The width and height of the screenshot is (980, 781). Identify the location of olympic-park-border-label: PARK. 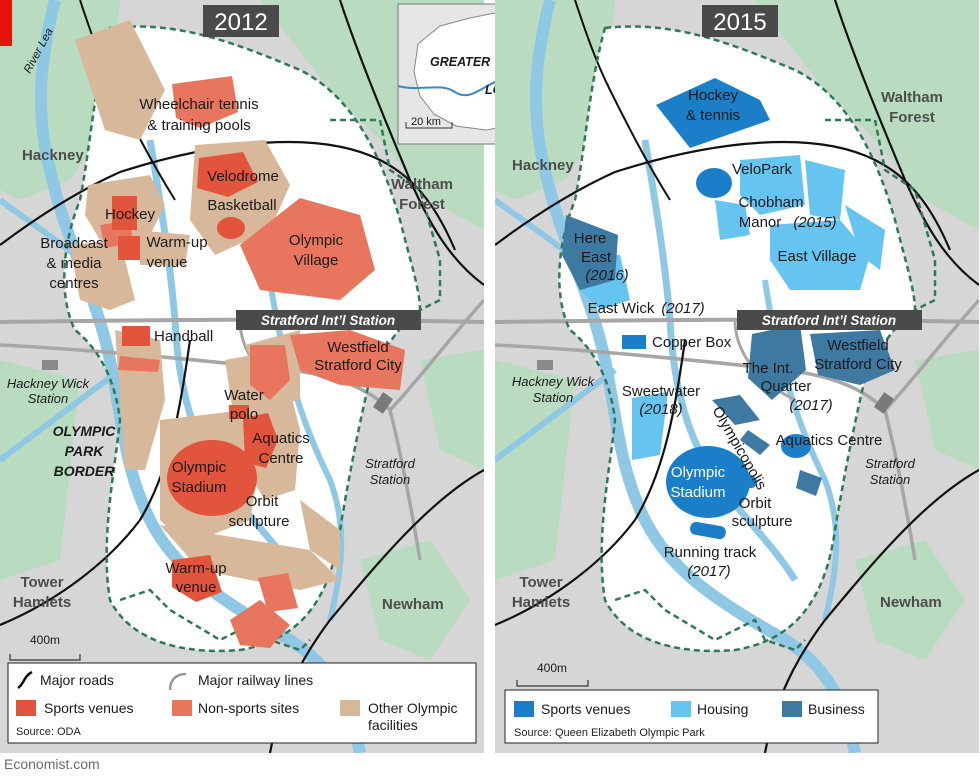
(85, 451).